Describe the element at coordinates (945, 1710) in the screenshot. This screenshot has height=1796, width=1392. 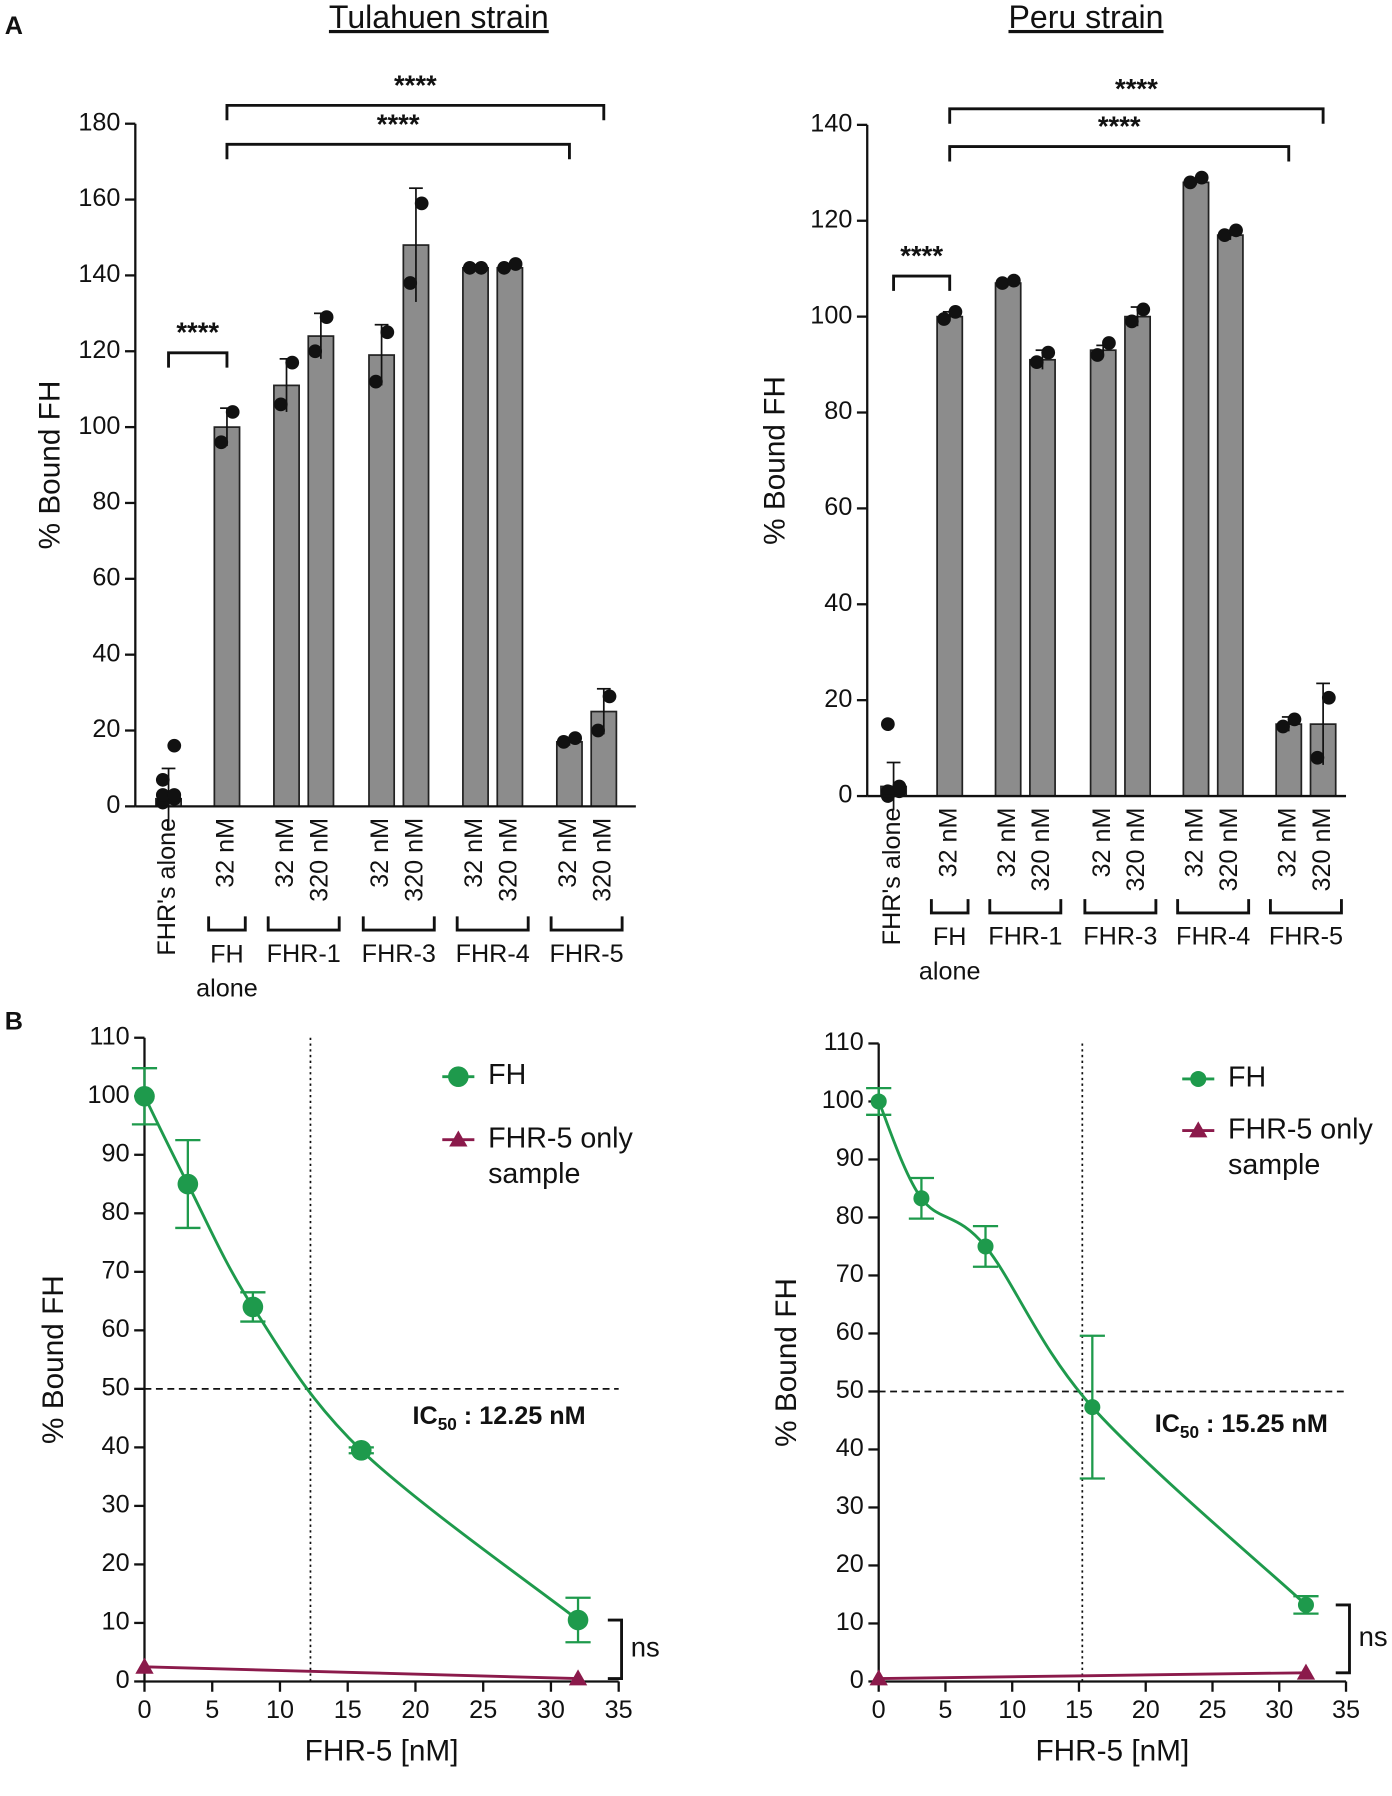
I see `x-tick-label: 5` at that location.